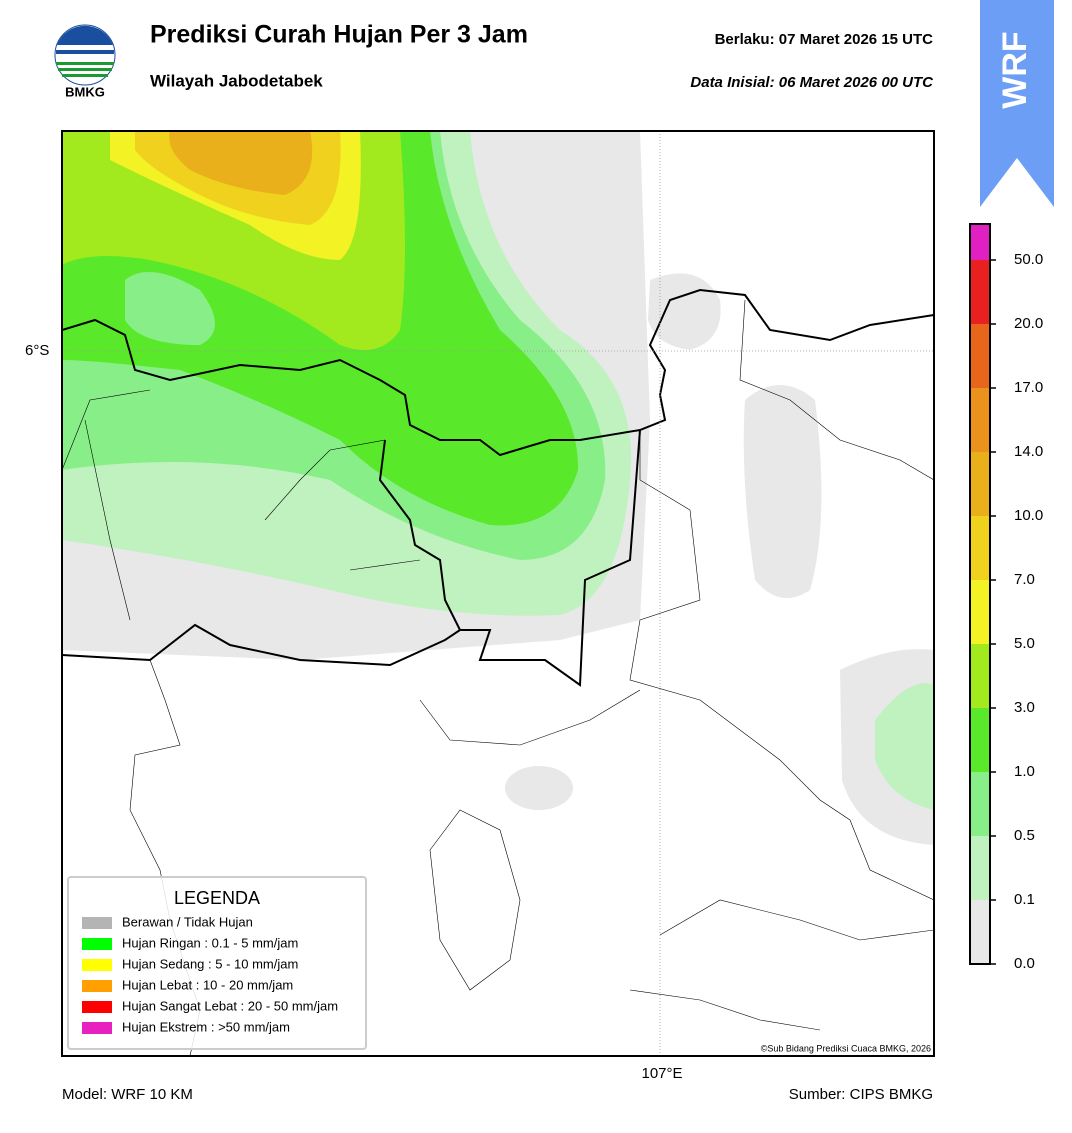 This screenshot has height=1133, width=1072. Describe the element at coordinates (127, 1094) in the screenshot. I see `model-label: Model: WRF 10 KM` at that location.